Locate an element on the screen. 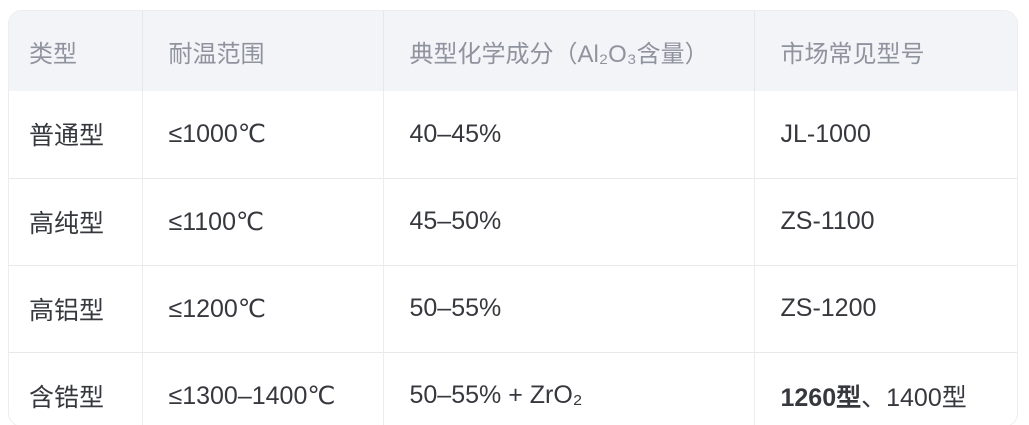  cell-temp-range: ≤1000℃ is located at coordinates (262, 134).